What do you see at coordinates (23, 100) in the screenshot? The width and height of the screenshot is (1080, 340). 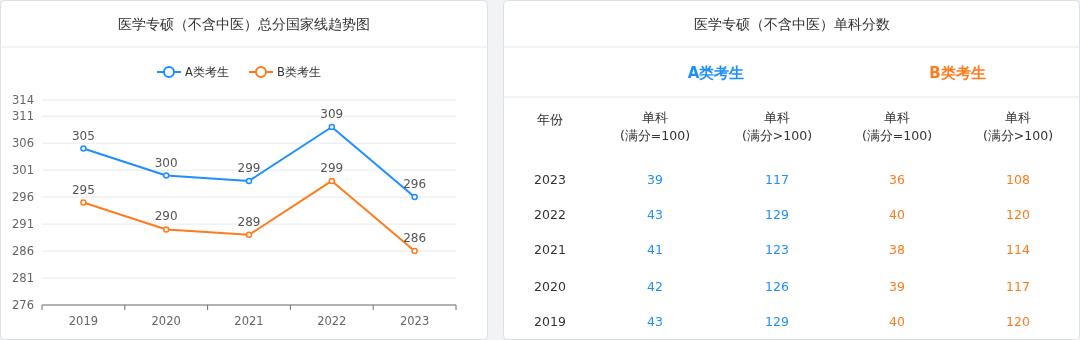 I see `y-tick-label: 314` at bounding box center [23, 100].